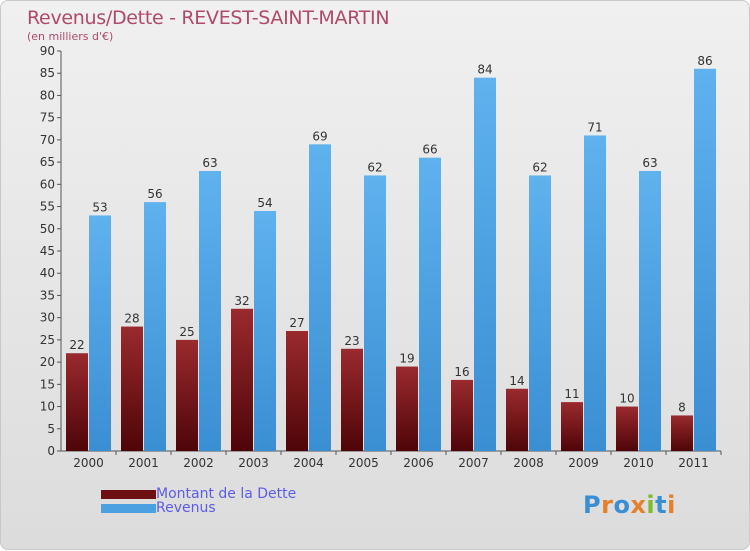 The image size is (750, 551). I want to click on data-label-dette: 10, so click(626, 399).